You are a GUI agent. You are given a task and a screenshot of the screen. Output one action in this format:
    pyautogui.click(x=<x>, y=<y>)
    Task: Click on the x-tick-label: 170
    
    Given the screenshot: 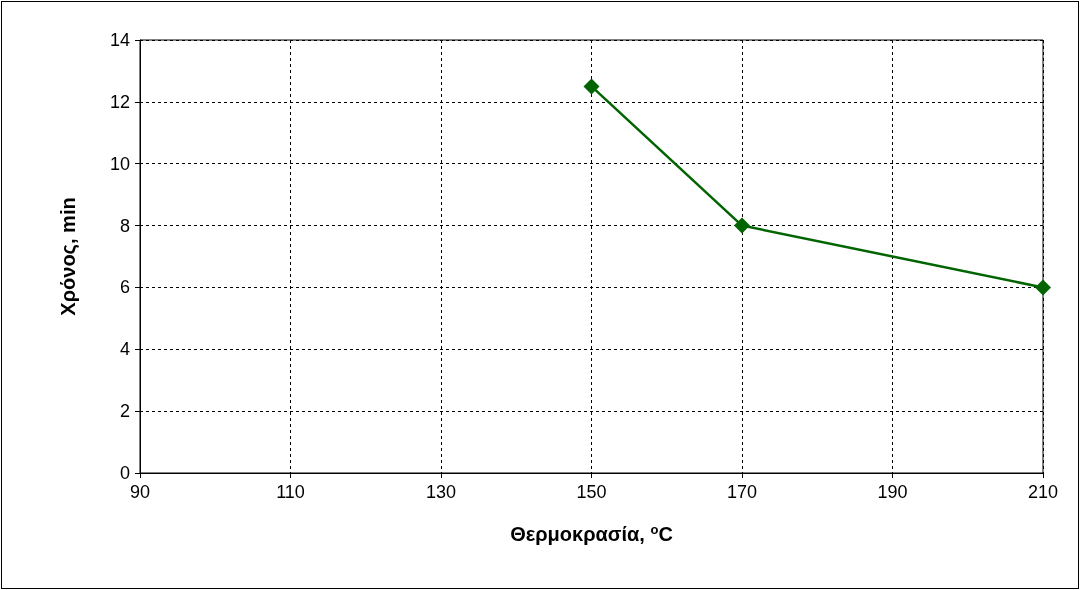 What is the action you would take?
    pyautogui.click(x=742, y=492)
    